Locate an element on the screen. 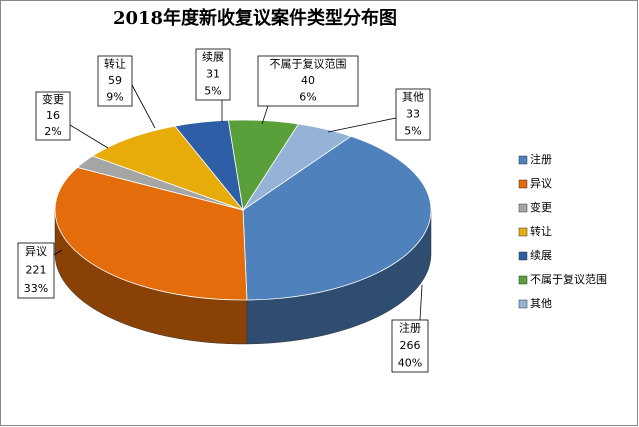 The width and height of the screenshot is (639, 427). data-label: 31 is located at coordinates (213, 74).